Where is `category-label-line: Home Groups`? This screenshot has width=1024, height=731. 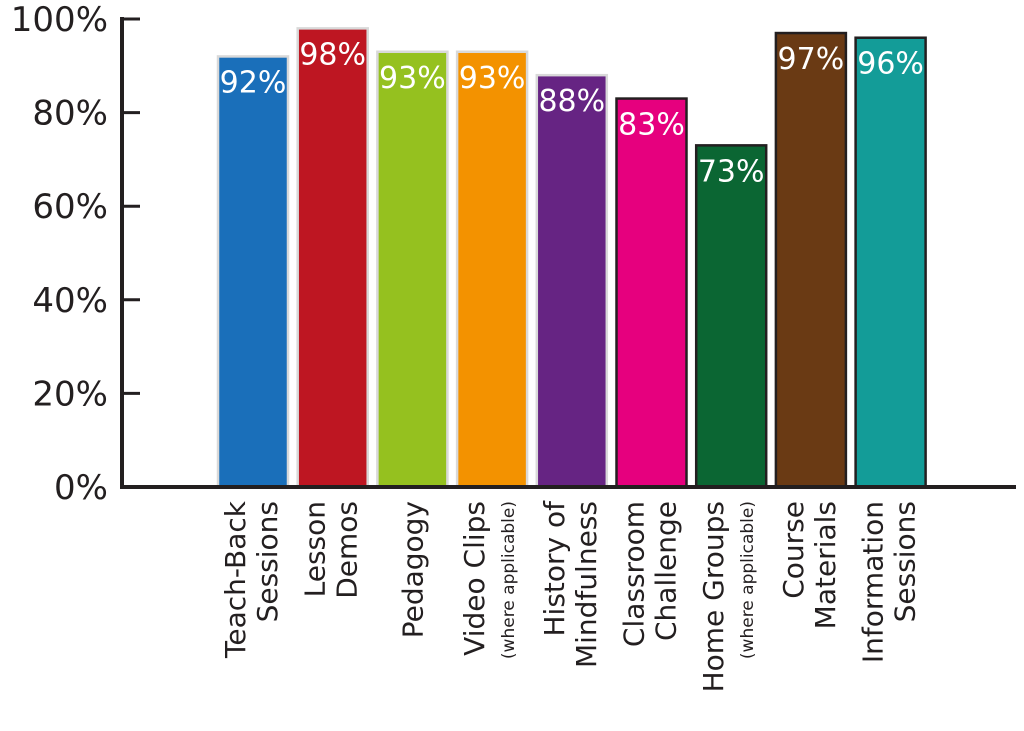
category-label-line: Home Groups is located at coordinates (713, 596).